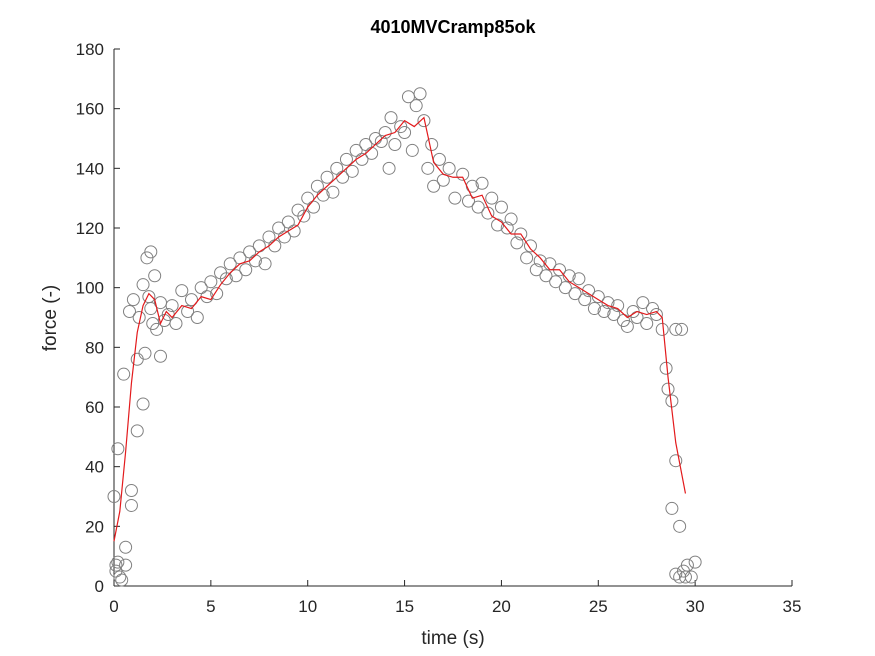 This screenshot has width=875, height=656. Describe the element at coordinates (113, 606) in the screenshot. I see `x-tick-label: 0` at that location.